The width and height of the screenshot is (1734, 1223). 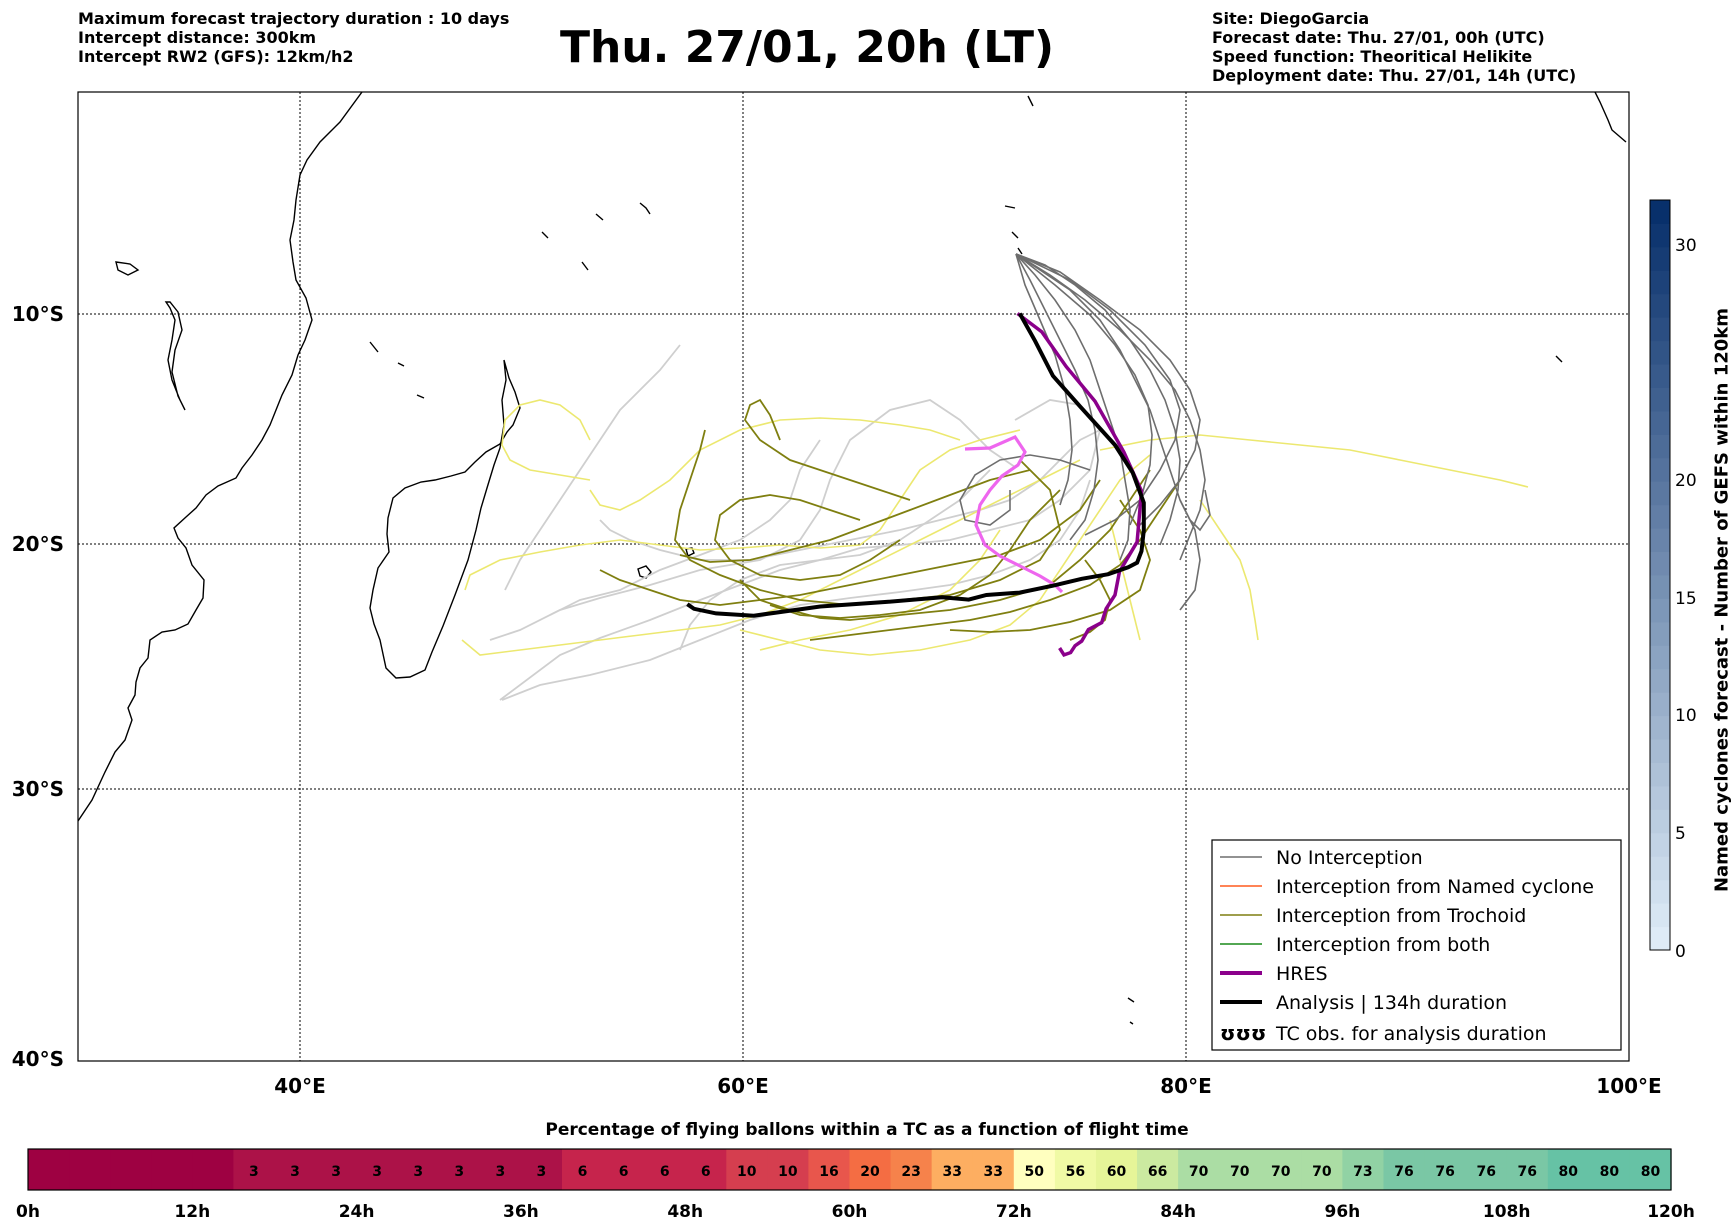 I want to click on colorbar-tick-label: 15, so click(x=1686, y=599).